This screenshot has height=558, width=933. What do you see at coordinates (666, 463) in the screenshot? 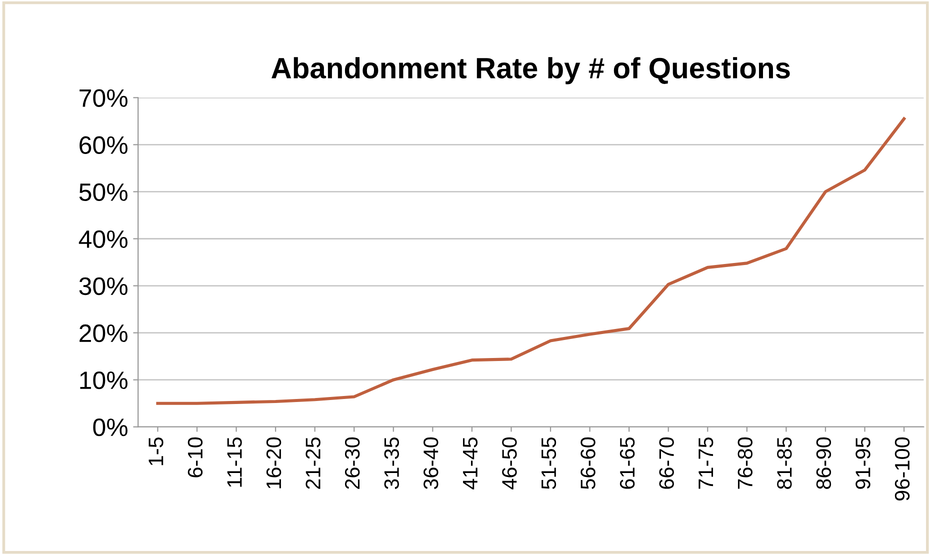
I see `x-tick-label: 66-70` at bounding box center [666, 463].